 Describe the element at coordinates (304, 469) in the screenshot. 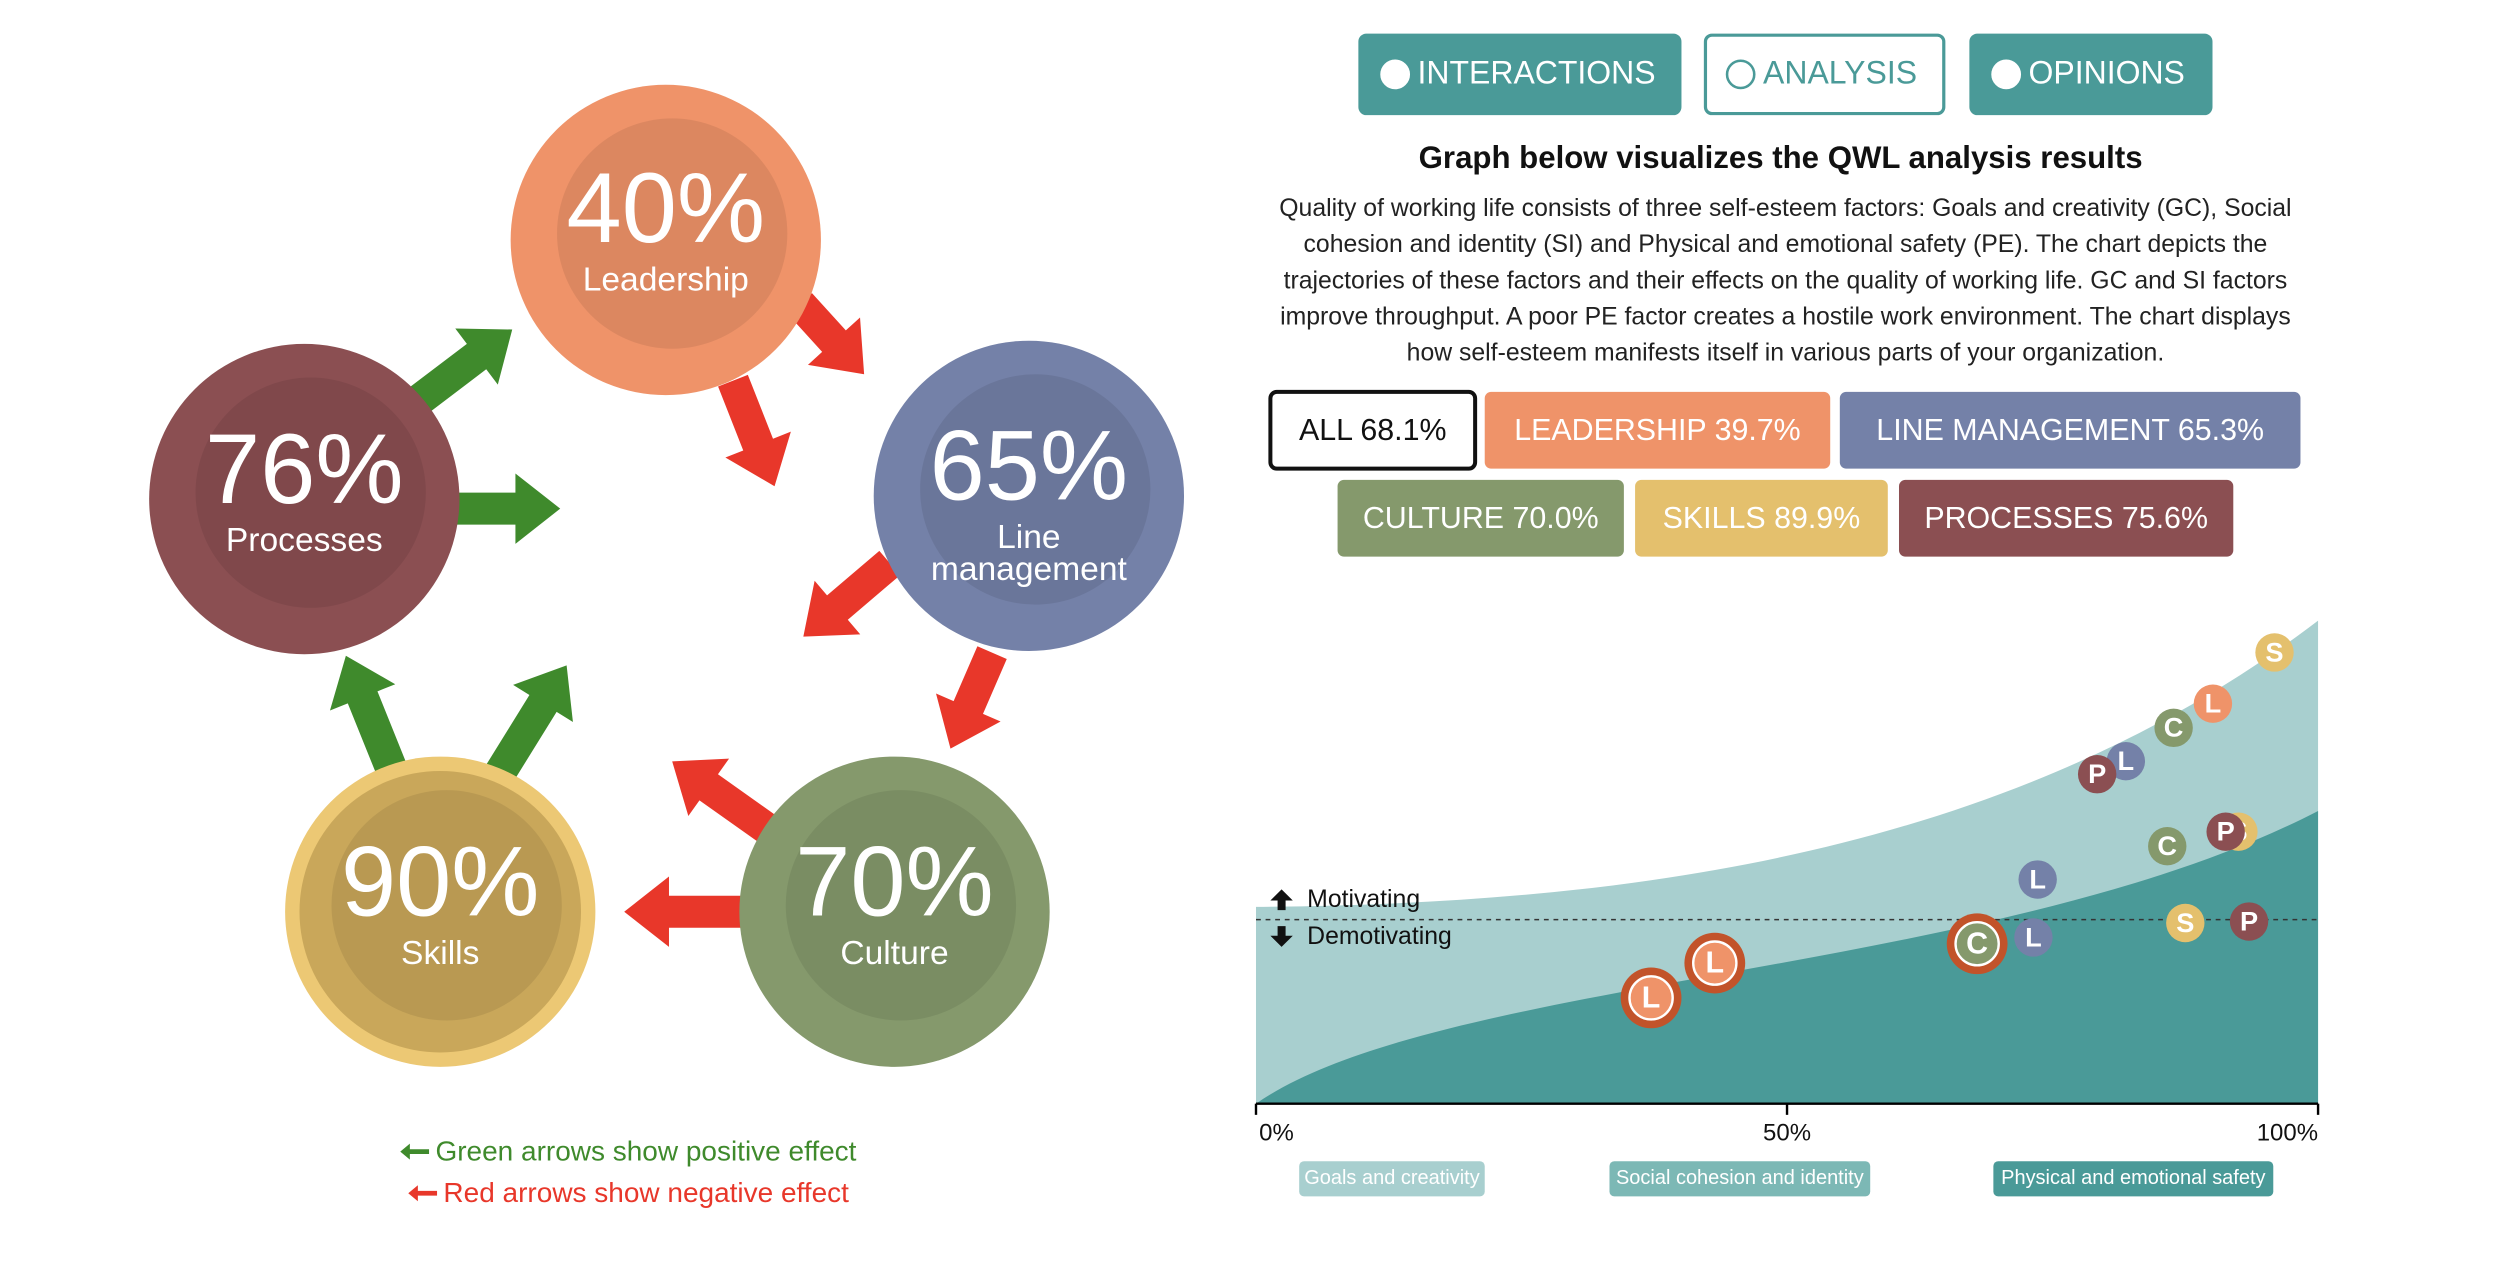

I see `node-value: 76%` at that location.